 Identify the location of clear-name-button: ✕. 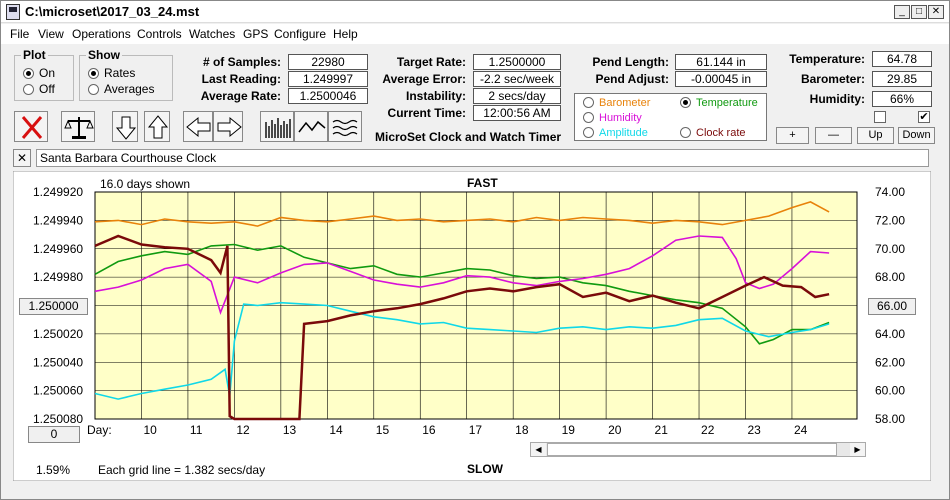
(22, 158).